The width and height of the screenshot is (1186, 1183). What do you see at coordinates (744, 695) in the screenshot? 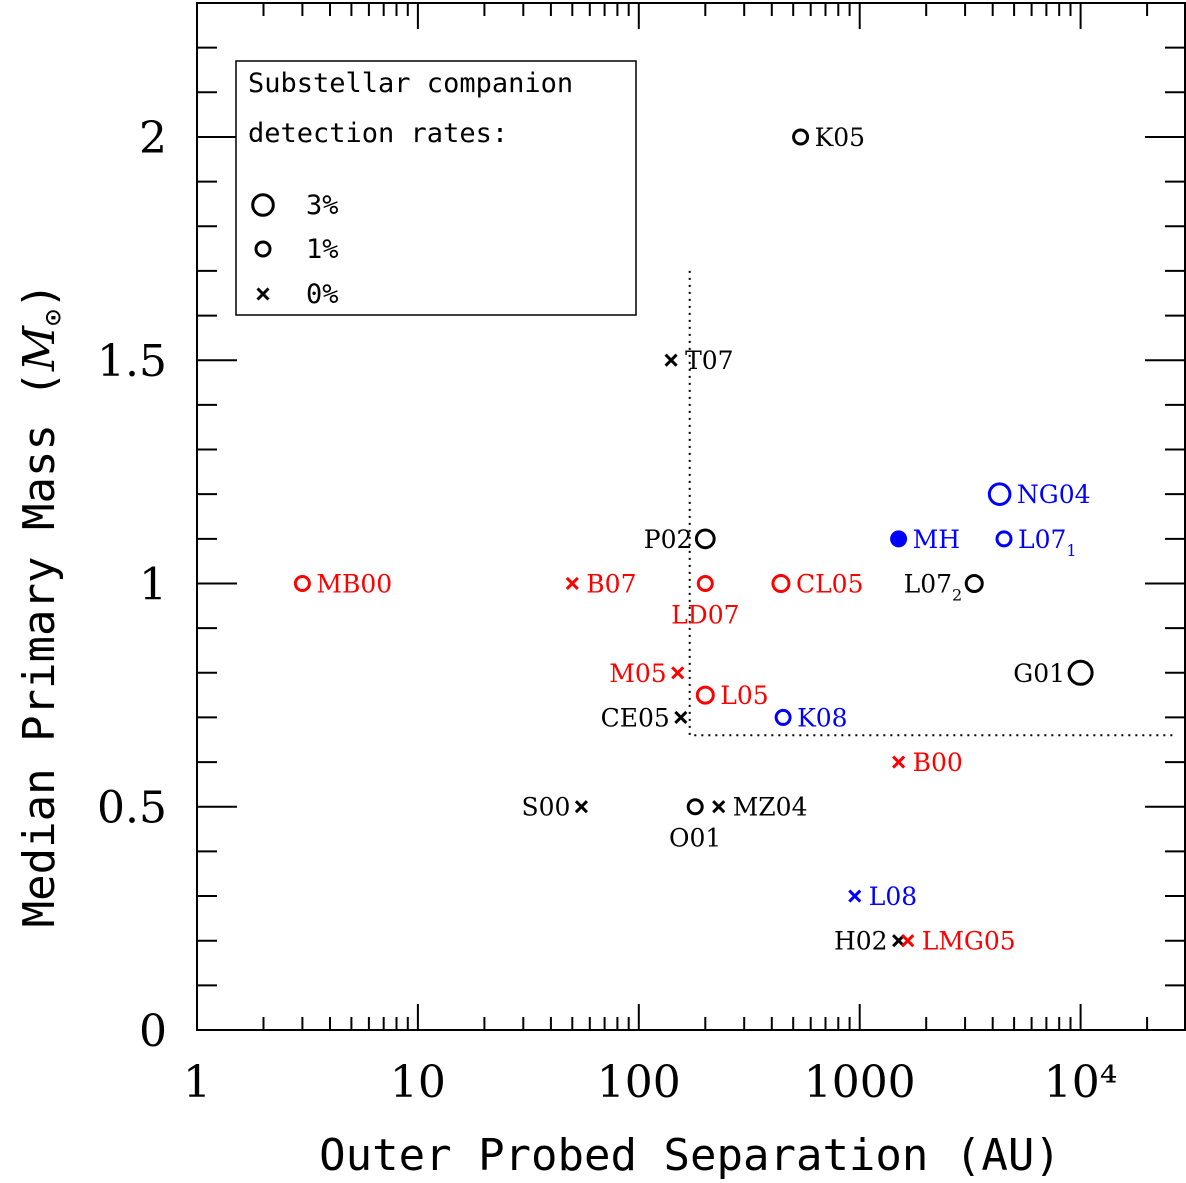
I see `point-label-text: L05` at bounding box center [744, 695].